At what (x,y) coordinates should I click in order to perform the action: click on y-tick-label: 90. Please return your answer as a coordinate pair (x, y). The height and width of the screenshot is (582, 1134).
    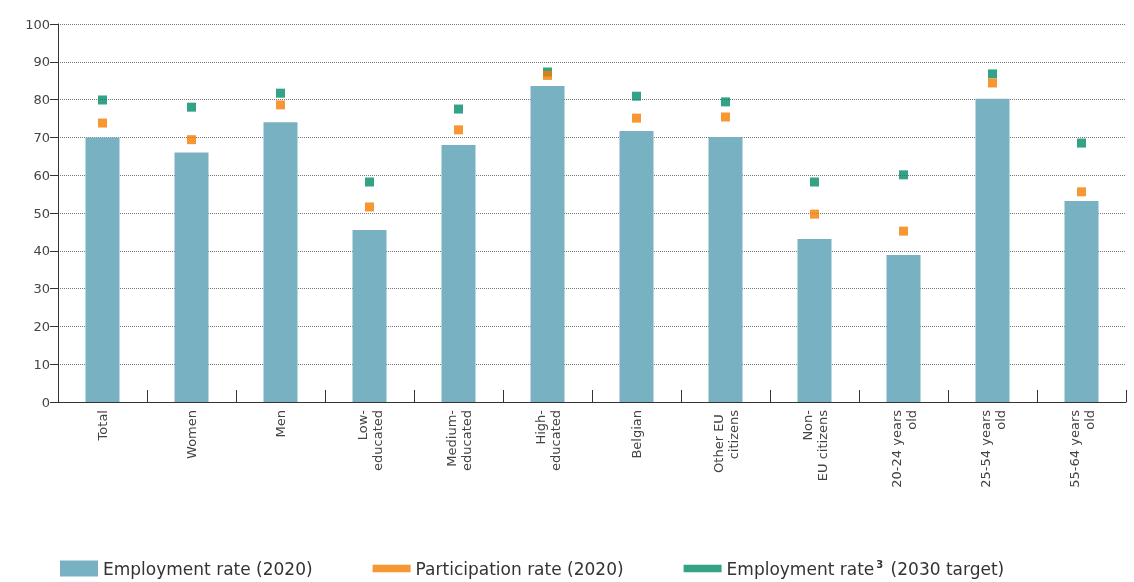
    Looking at the image, I should click on (41, 62).